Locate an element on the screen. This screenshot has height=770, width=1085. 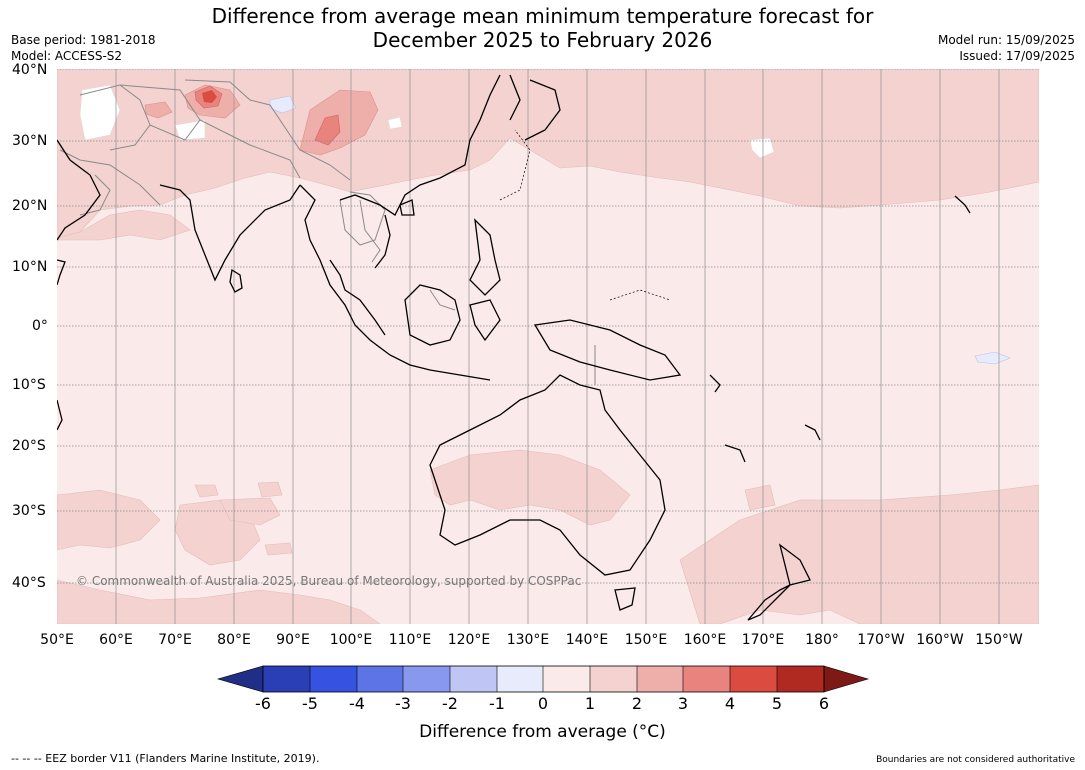
sumatra-java-coast is located at coordinates (422, 352).